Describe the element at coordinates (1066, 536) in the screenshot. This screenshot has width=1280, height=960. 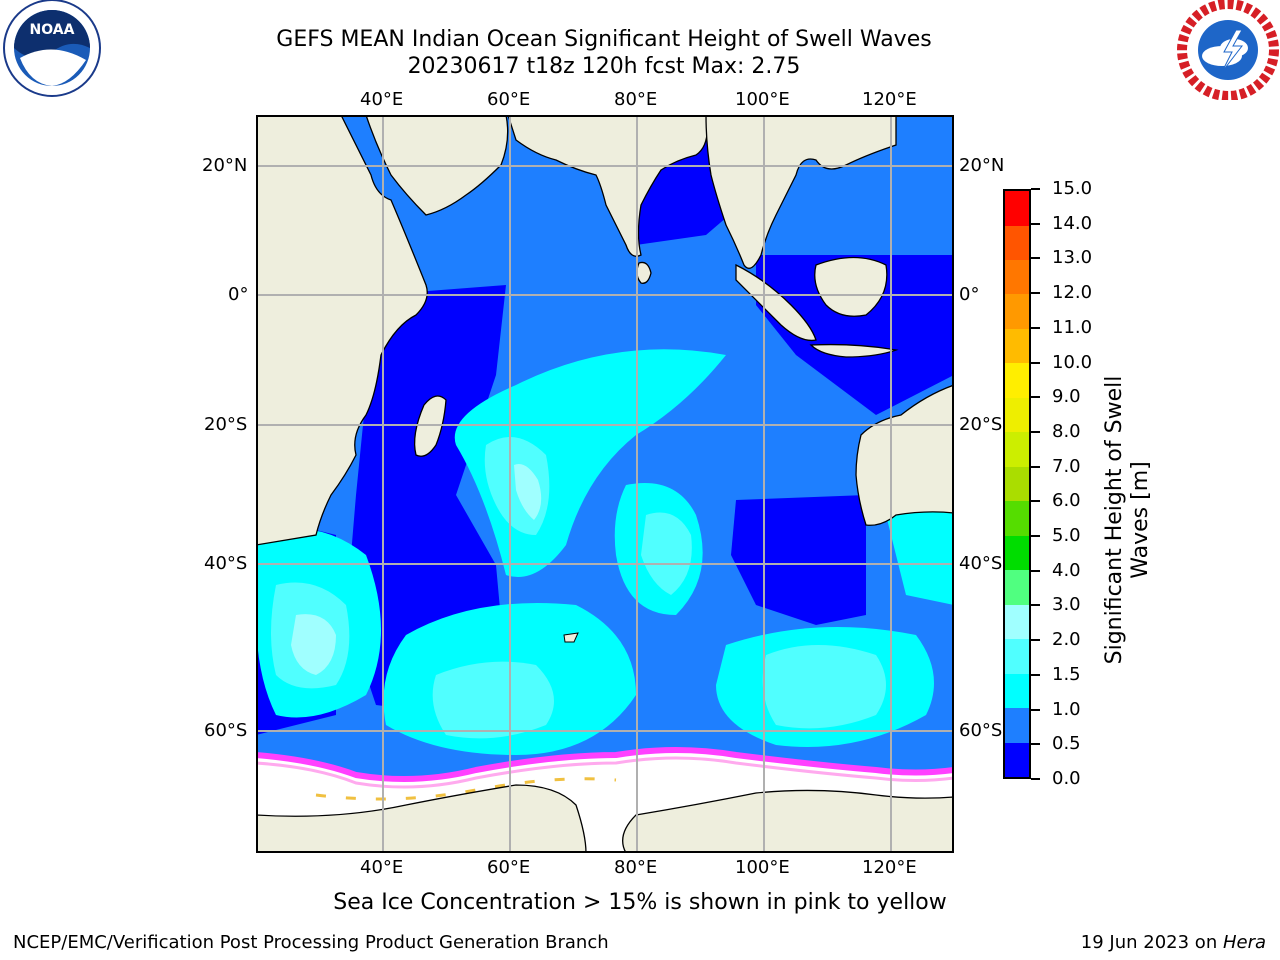
I see `colorbar-tick-label: 5.0` at that location.